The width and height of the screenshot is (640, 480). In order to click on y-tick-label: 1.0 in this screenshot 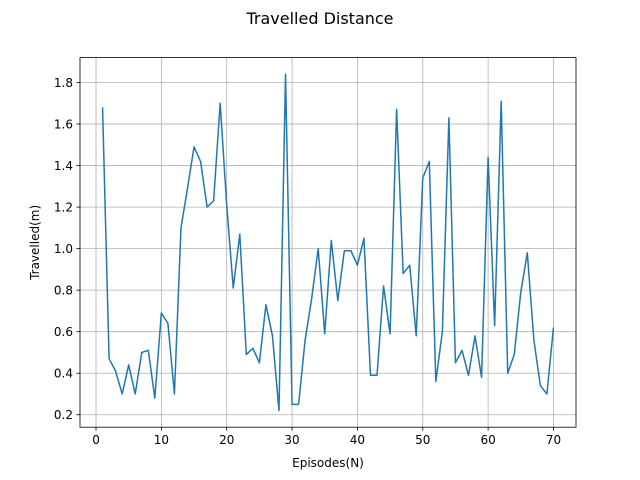, I will do `click(63, 249)`.